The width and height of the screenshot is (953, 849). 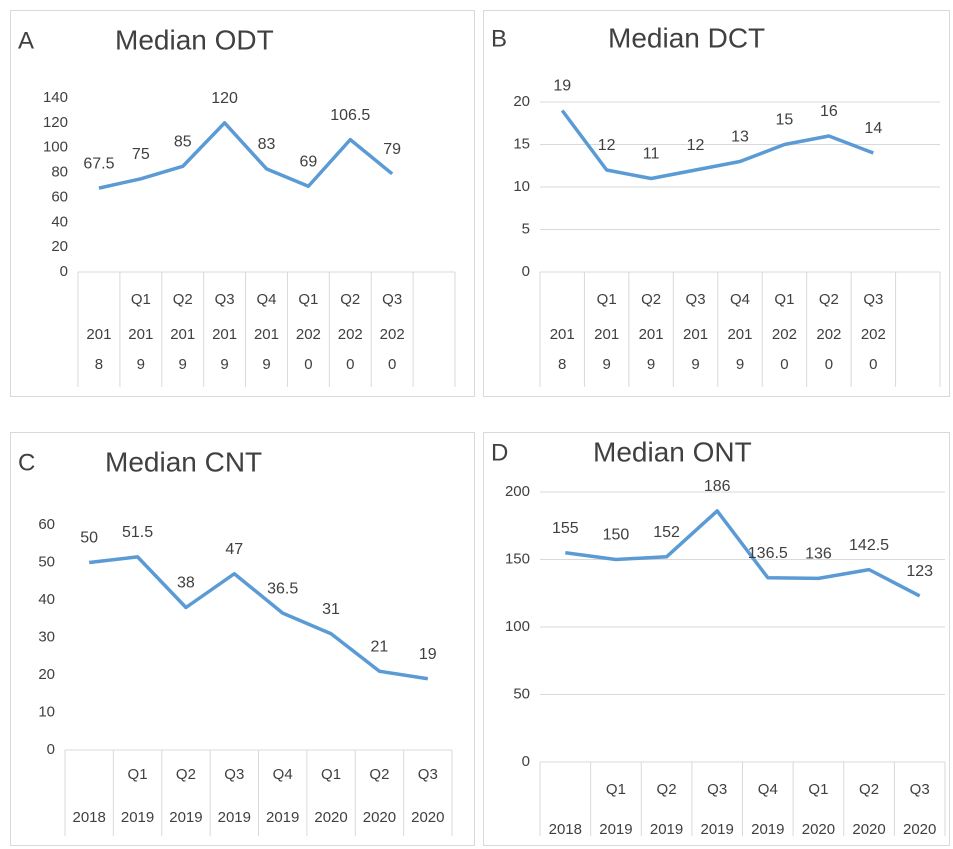 What do you see at coordinates (873, 128) in the screenshot?
I see `value-label: 14` at bounding box center [873, 128].